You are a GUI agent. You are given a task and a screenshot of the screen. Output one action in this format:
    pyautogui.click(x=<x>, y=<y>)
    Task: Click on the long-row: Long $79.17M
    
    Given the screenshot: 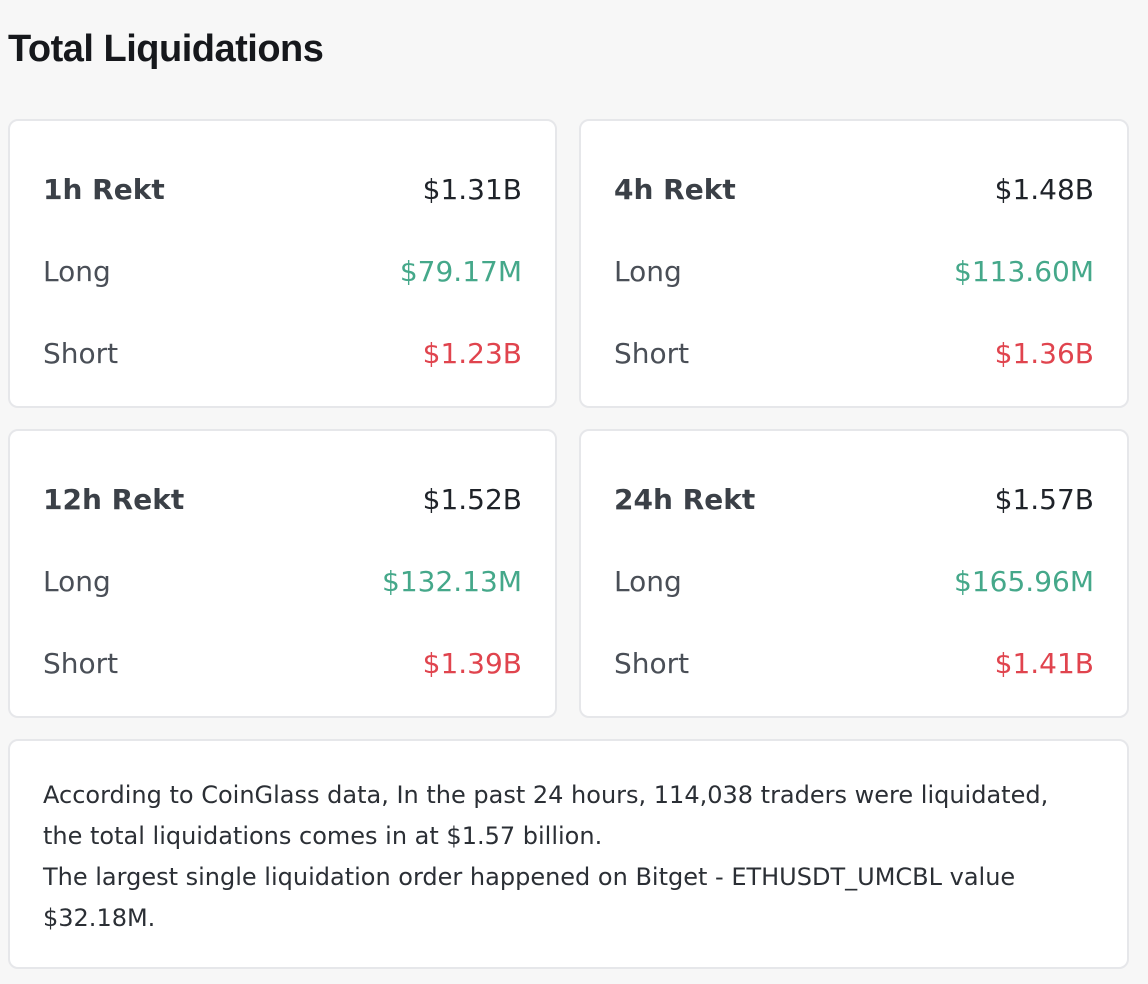 What is the action you would take?
    pyautogui.click(x=282, y=271)
    